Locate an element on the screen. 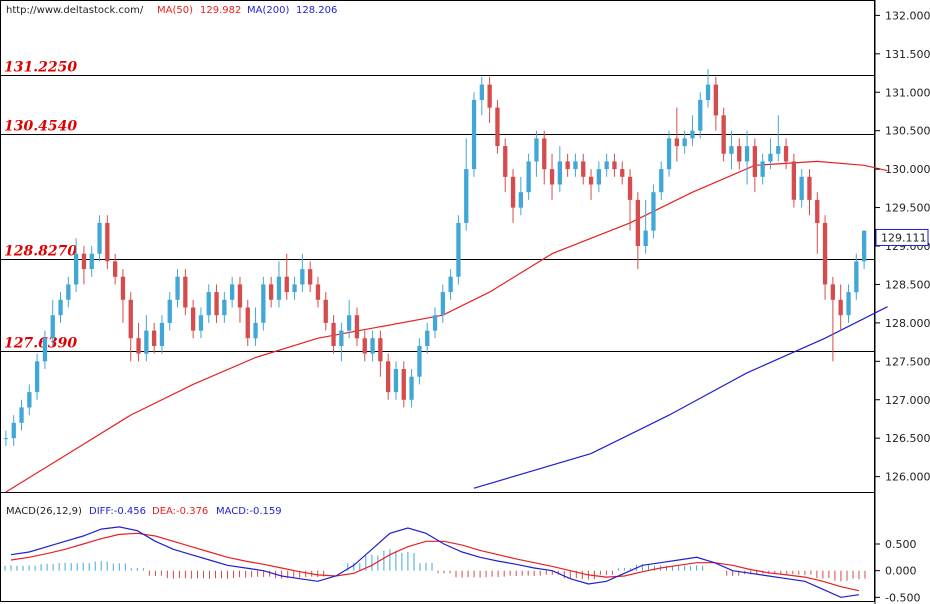 The image size is (930, 604). level-label: 130.4540 is located at coordinates (40, 127).